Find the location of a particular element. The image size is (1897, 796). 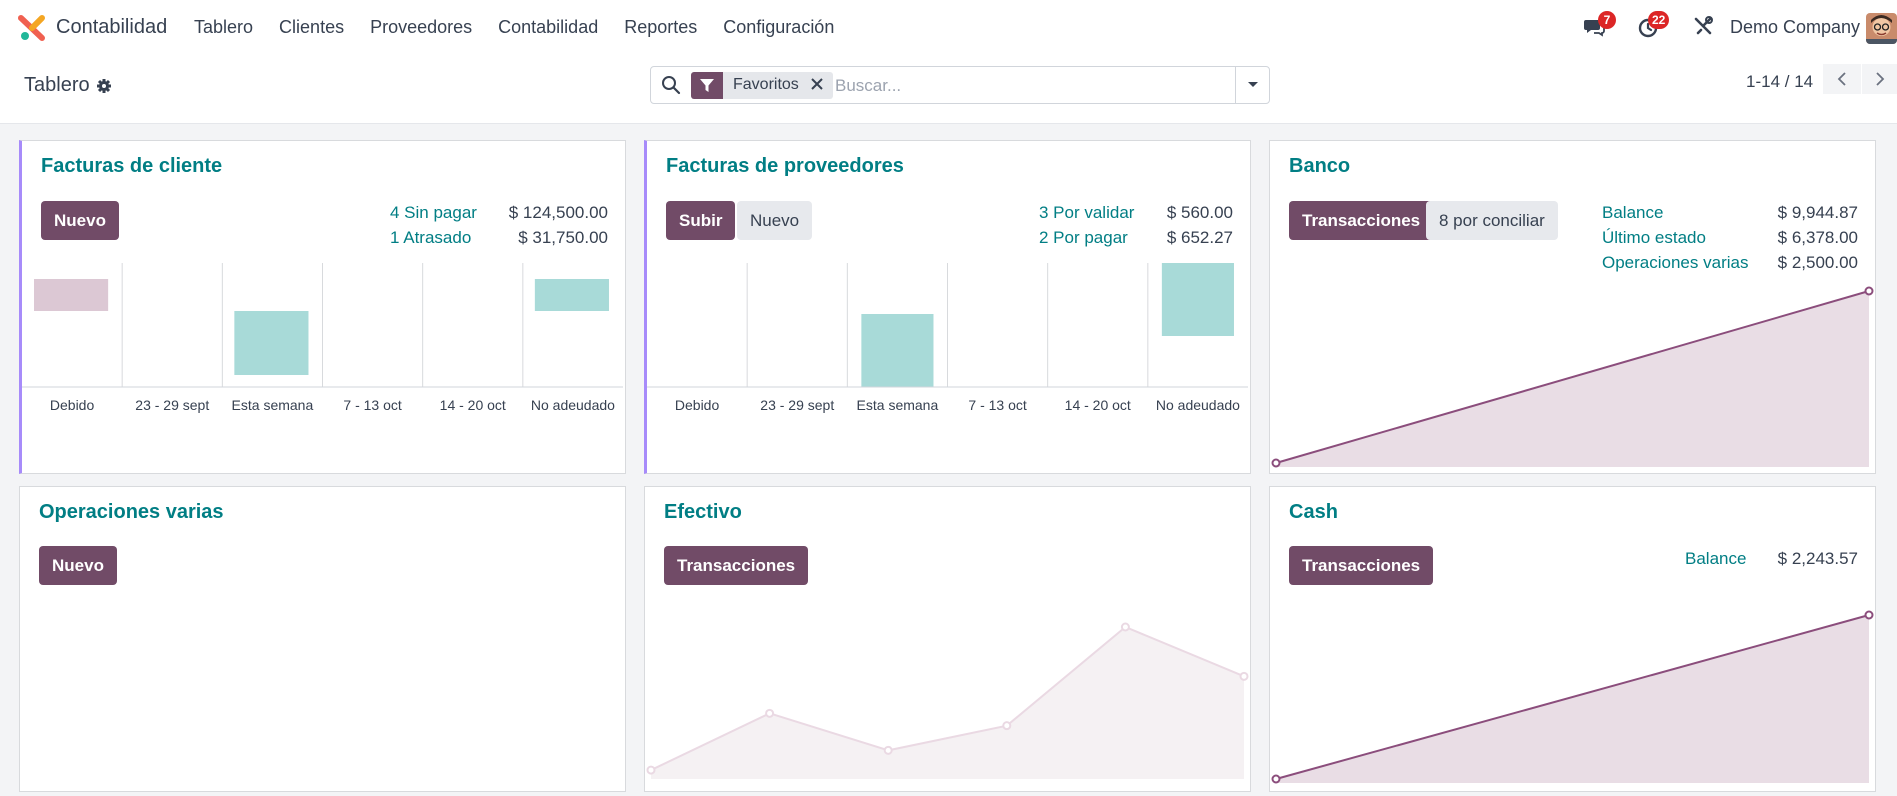

menu-item-reportes: Reportes is located at coordinates (661, 27).